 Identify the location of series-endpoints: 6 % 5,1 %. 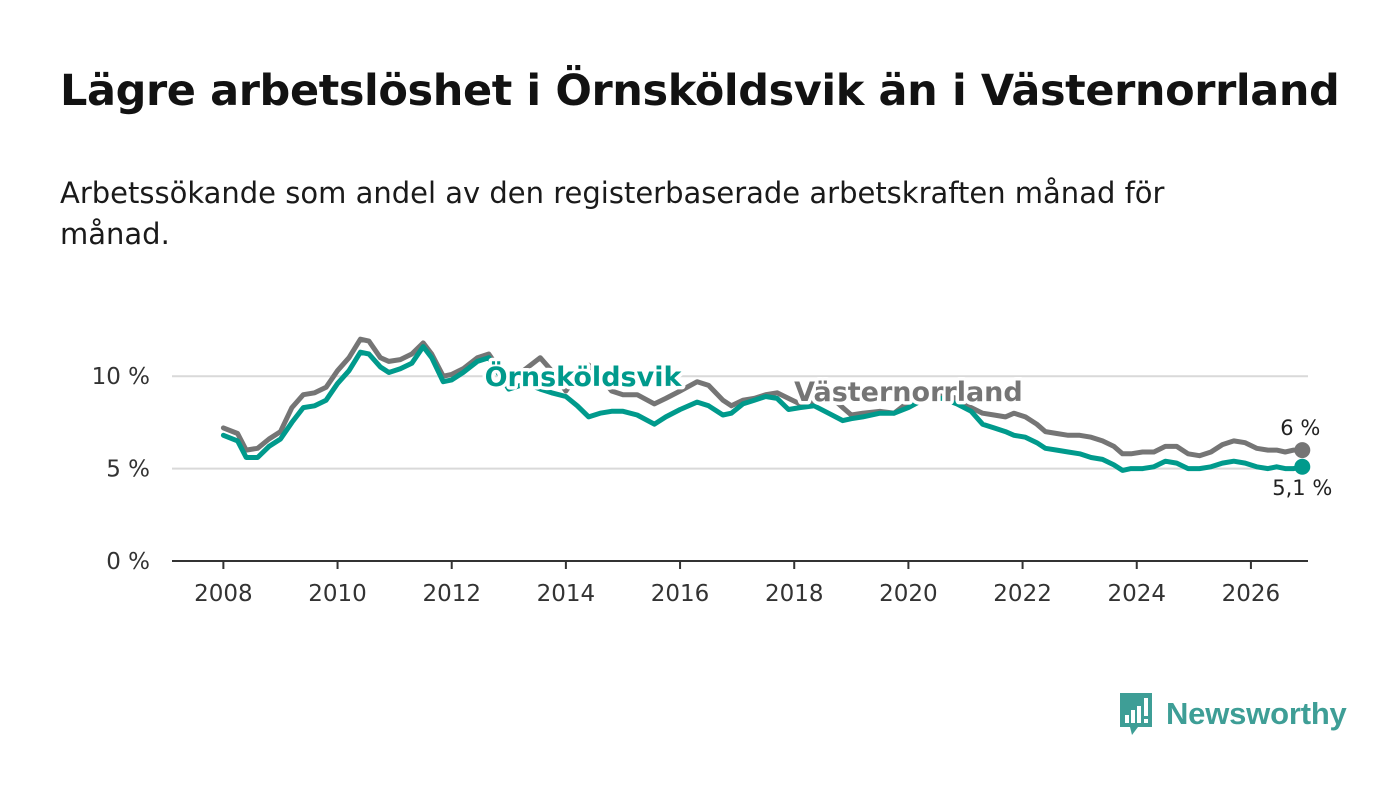
(1302, 458).